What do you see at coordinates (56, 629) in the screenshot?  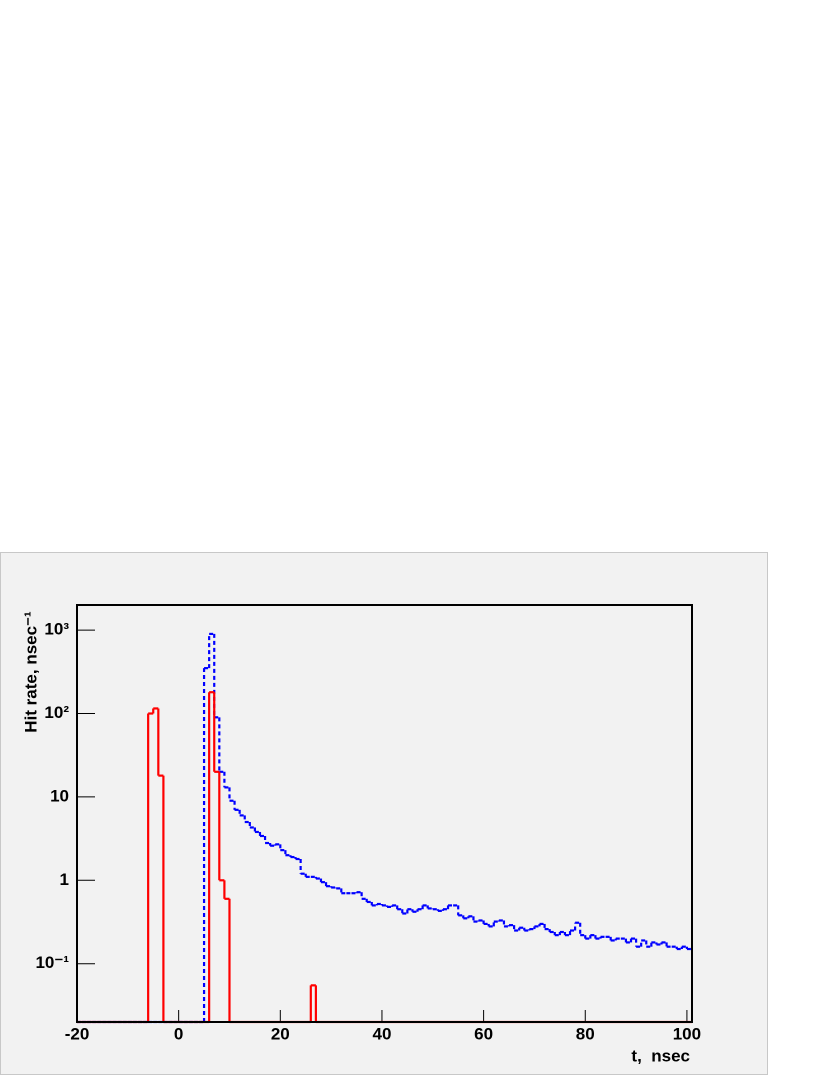 I see `y-tick-label: 10³` at bounding box center [56, 629].